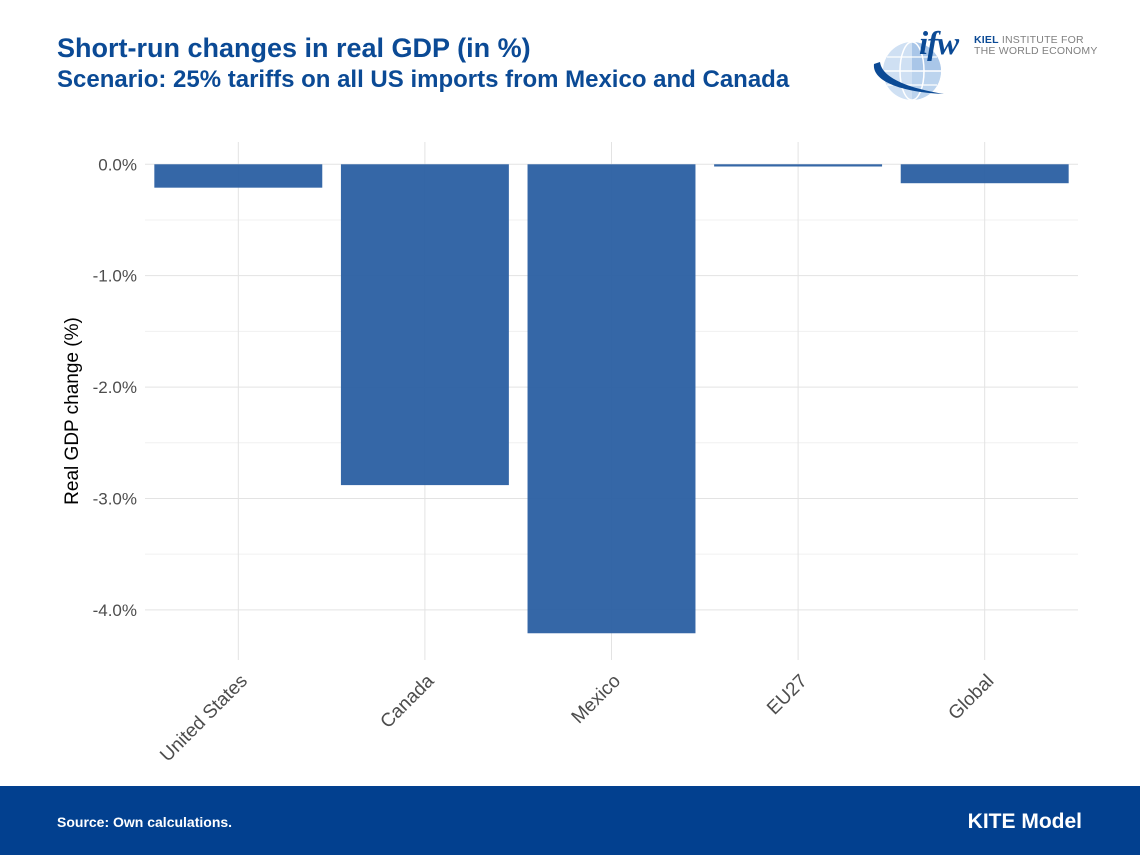 The height and width of the screenshot is (855, 1140). Describe the element at coordinates (798, 165) in the screenshot. I see `bar-eu27` at that location.